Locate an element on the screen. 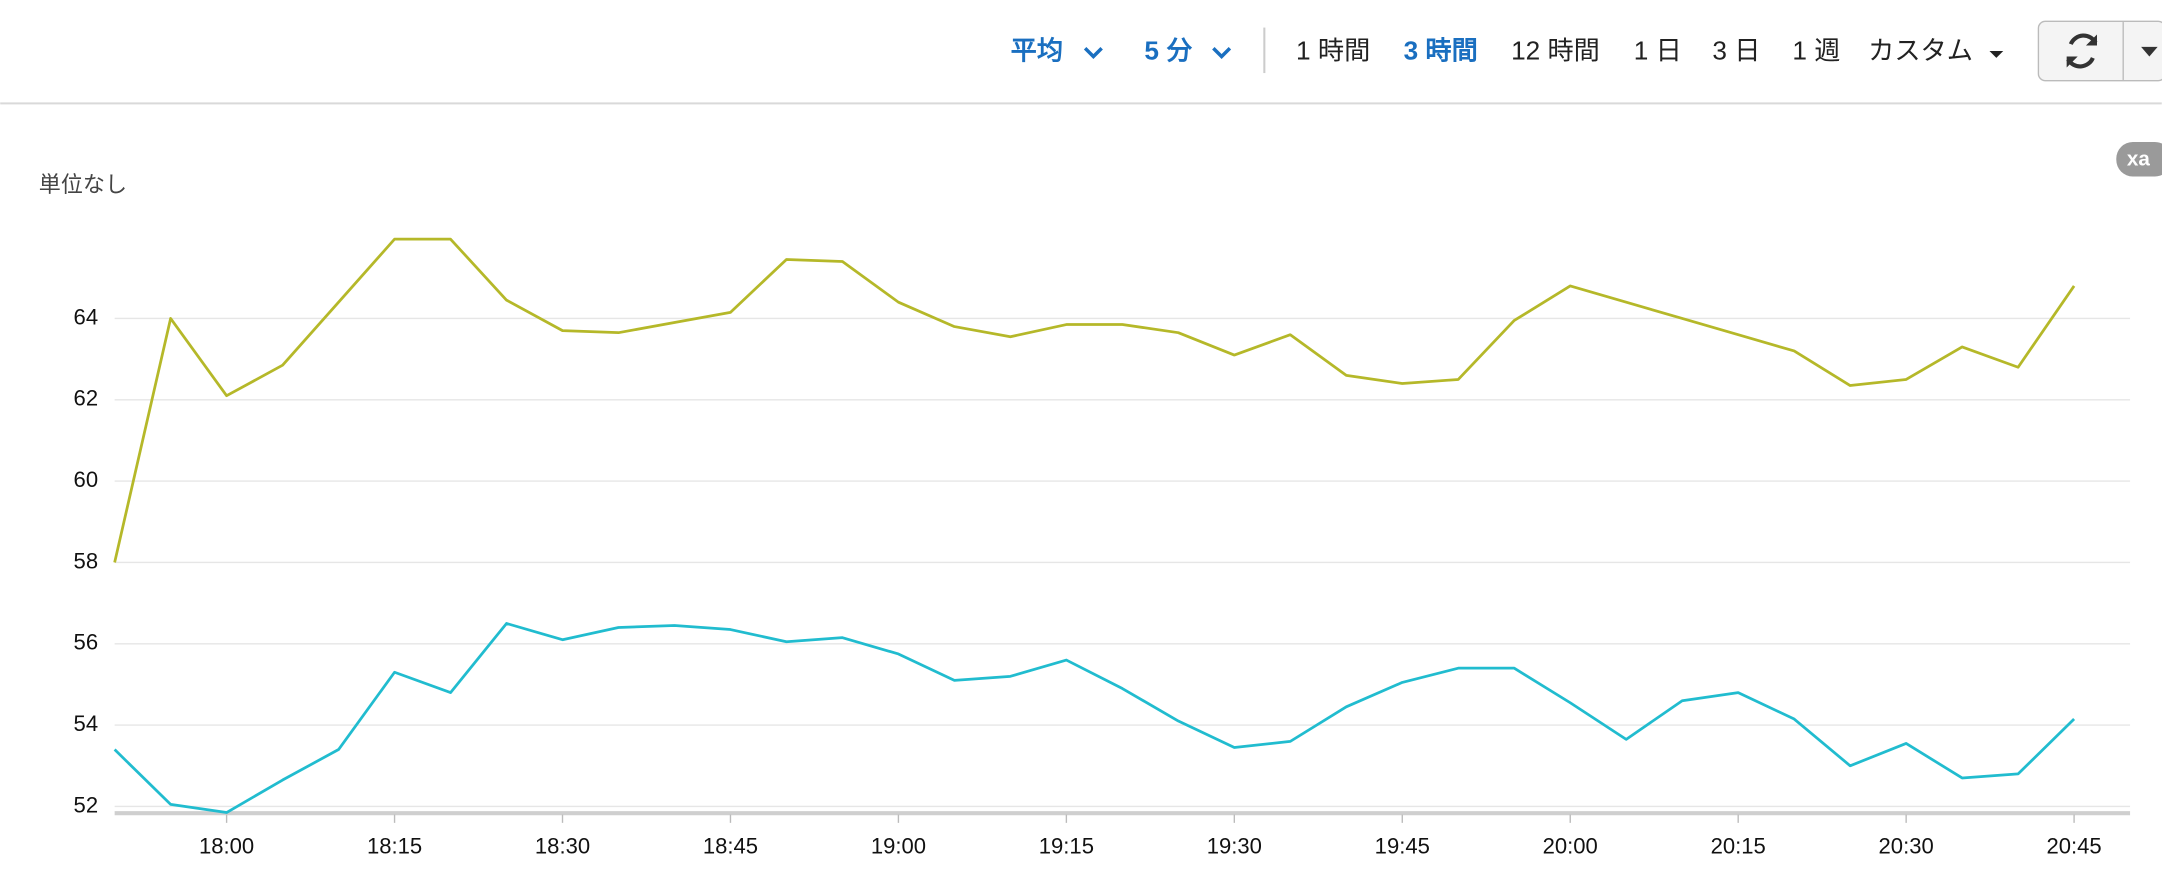 Image resolution: width=2162 pixels, height=874 pixels. x-tick-label: 20:30 is located at coordinates (1906, 846).